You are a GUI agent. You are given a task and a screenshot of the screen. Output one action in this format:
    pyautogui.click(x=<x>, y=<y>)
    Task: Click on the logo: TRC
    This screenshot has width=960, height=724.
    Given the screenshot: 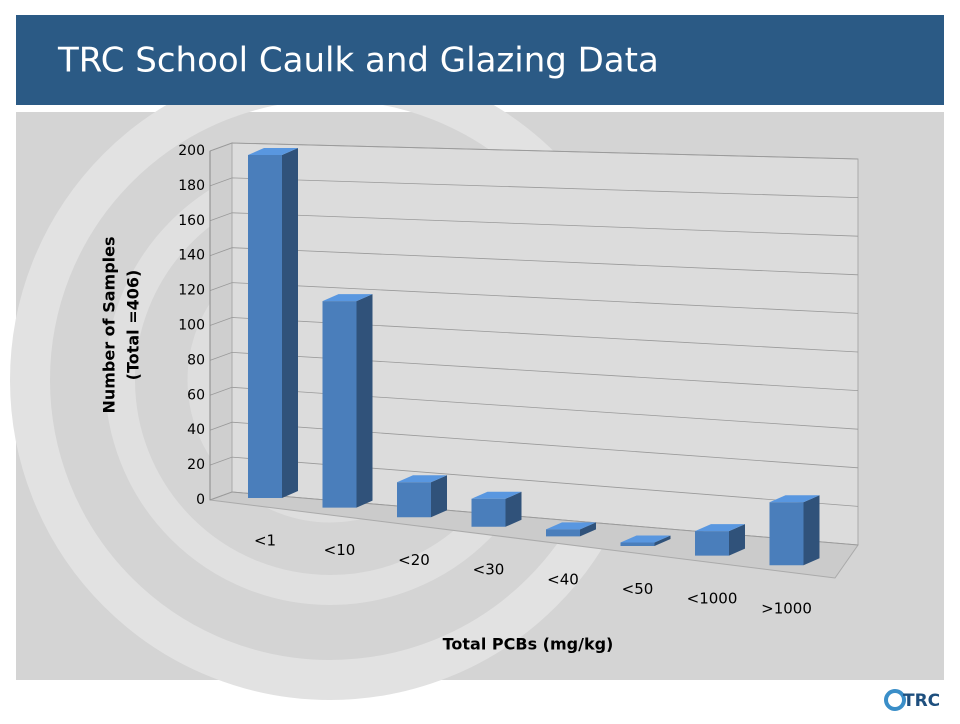 What is the action you would take?
    pyautogui.click(x=921, y=701)
    